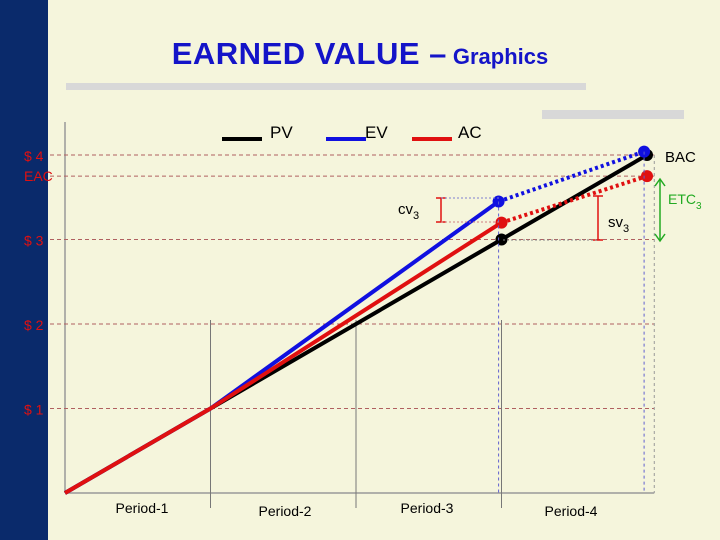  What do you see at coordinates (571, 511) in the screenshot?
I see `x-tick-label: Period-4` at bounding box center [571, 511].